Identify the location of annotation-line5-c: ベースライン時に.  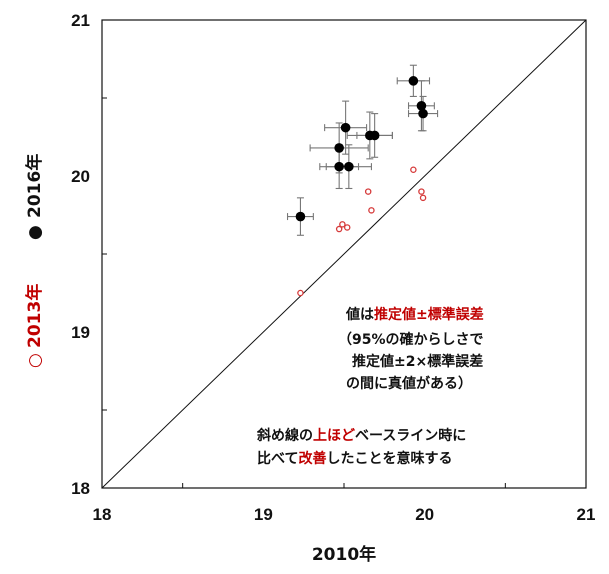
(410, 435).